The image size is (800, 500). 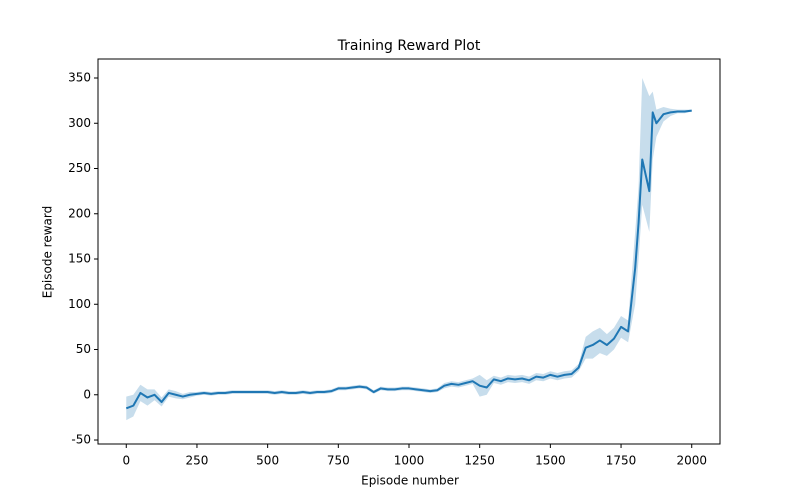 What do you see at coordinates (79, 259) in the screenshot?
I see `y-tick-label: 150` at bounding box center [79, 259].